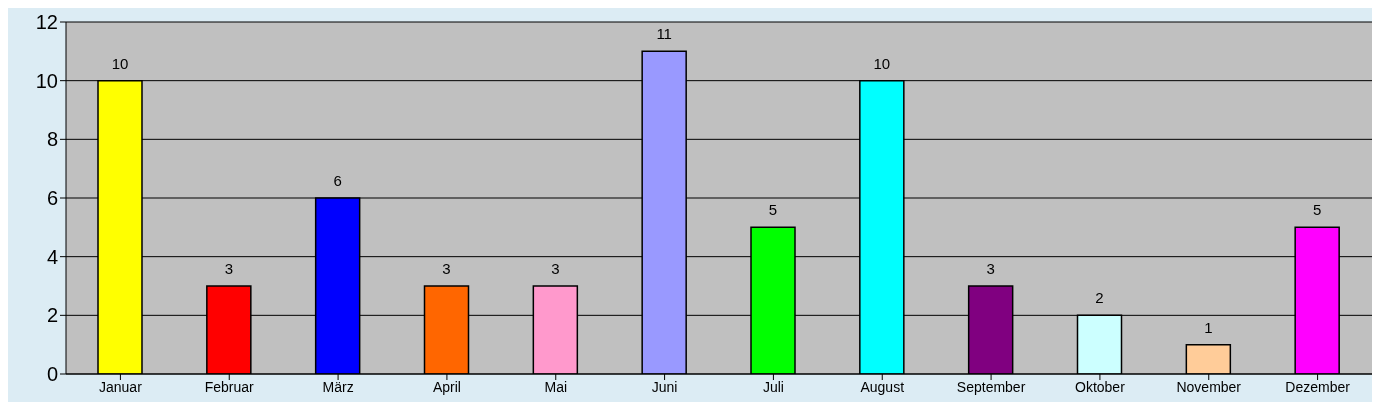  Describe the element at coordinates (556, 386) in the screenshot. I see `x-tick-label: Mai` at that location.